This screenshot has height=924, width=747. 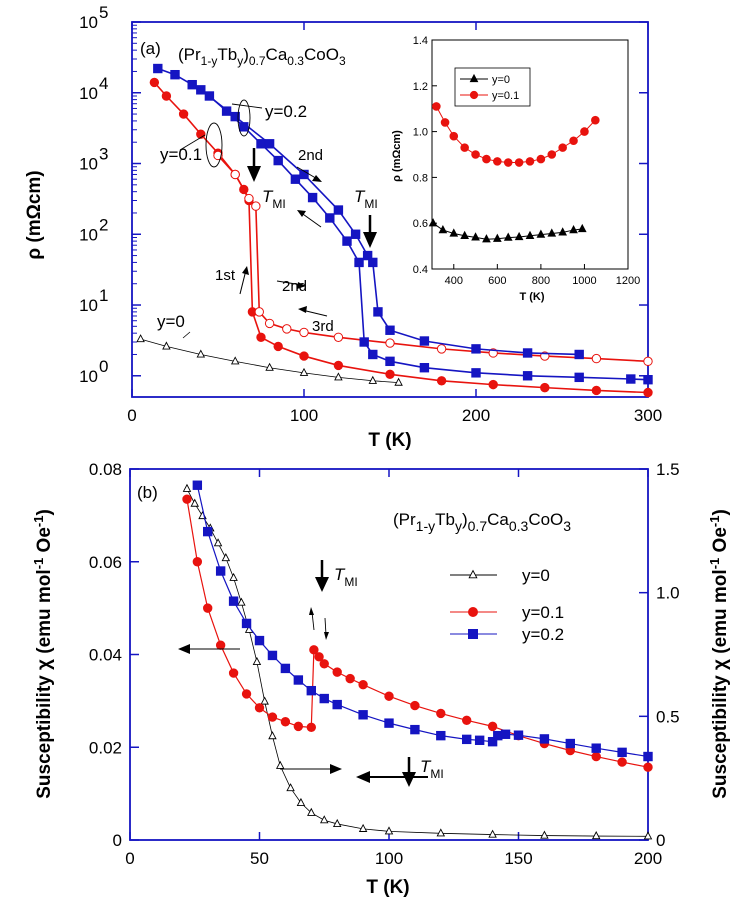 I want to click on y-tick-label-a: 10, so click(x=88, y=22).